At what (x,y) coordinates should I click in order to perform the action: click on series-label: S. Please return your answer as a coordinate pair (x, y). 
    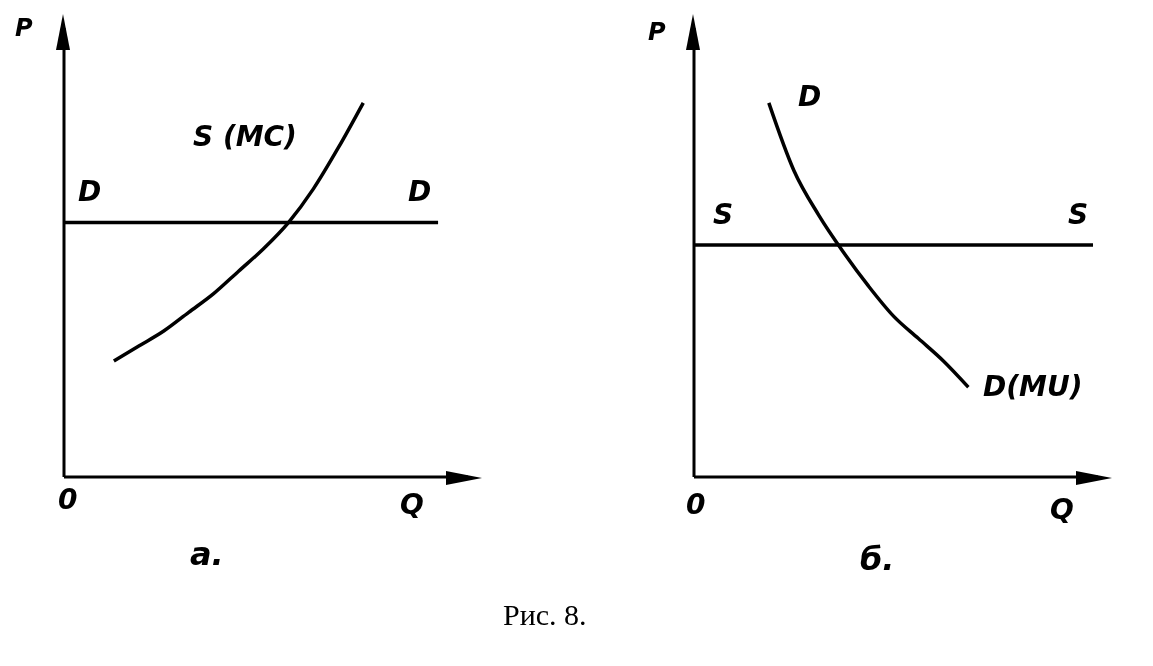
    Looking at the image, I should click on (723, 214).